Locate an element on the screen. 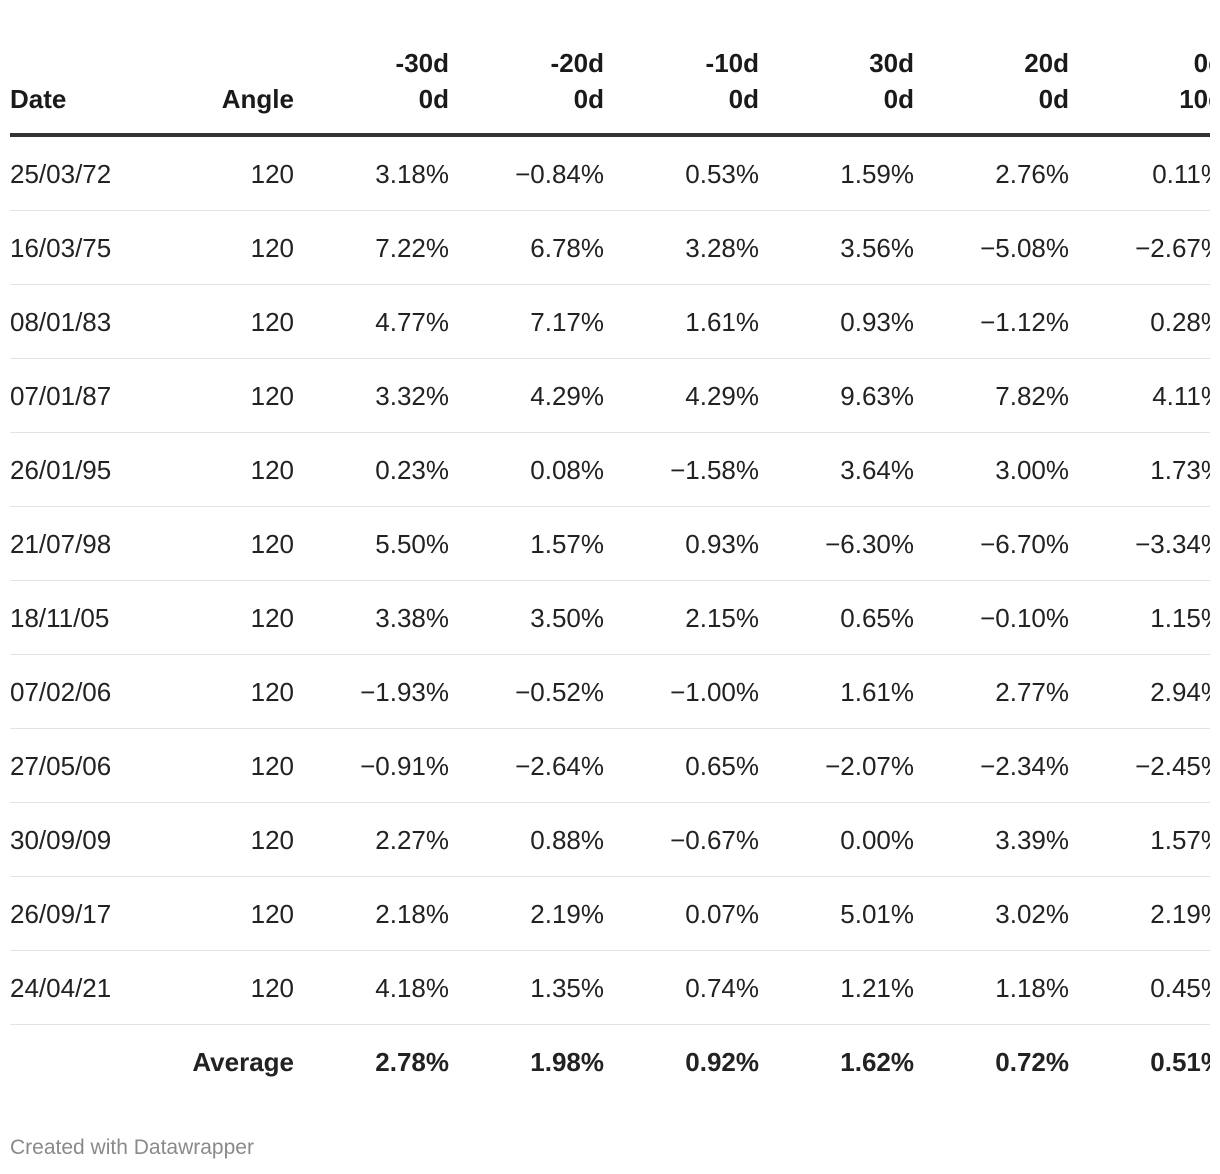 The height and width of the screenshot is (1174, 1220). table-cell: 1.73% is located at coordinates (1180, 470).